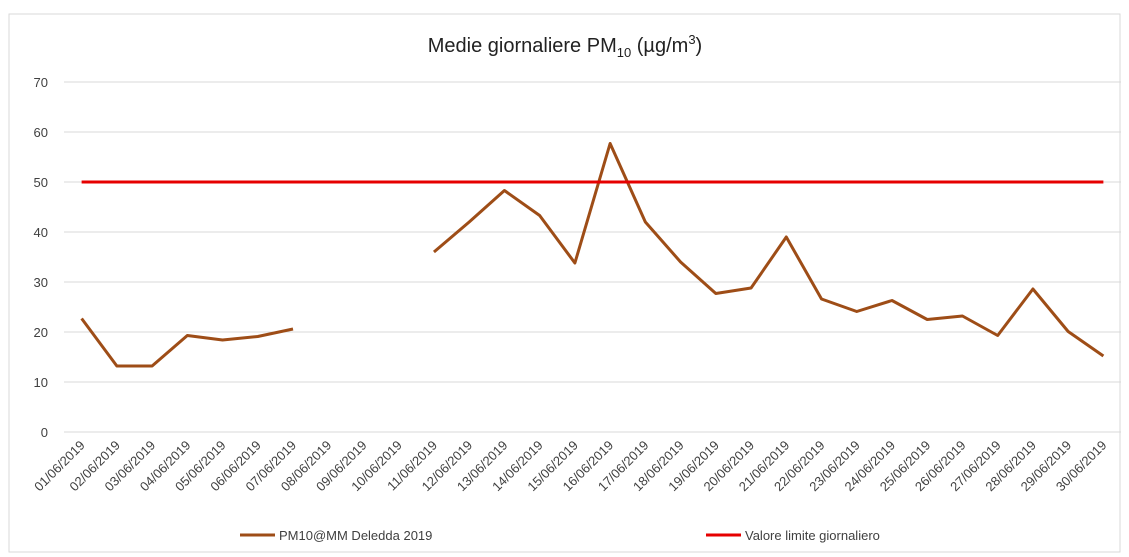 The image size is (1129, 557). What do you see at coordinates (659, 46) in the screenshot?
I see `title-part: (µg/m` at bounding box center [659, 46].